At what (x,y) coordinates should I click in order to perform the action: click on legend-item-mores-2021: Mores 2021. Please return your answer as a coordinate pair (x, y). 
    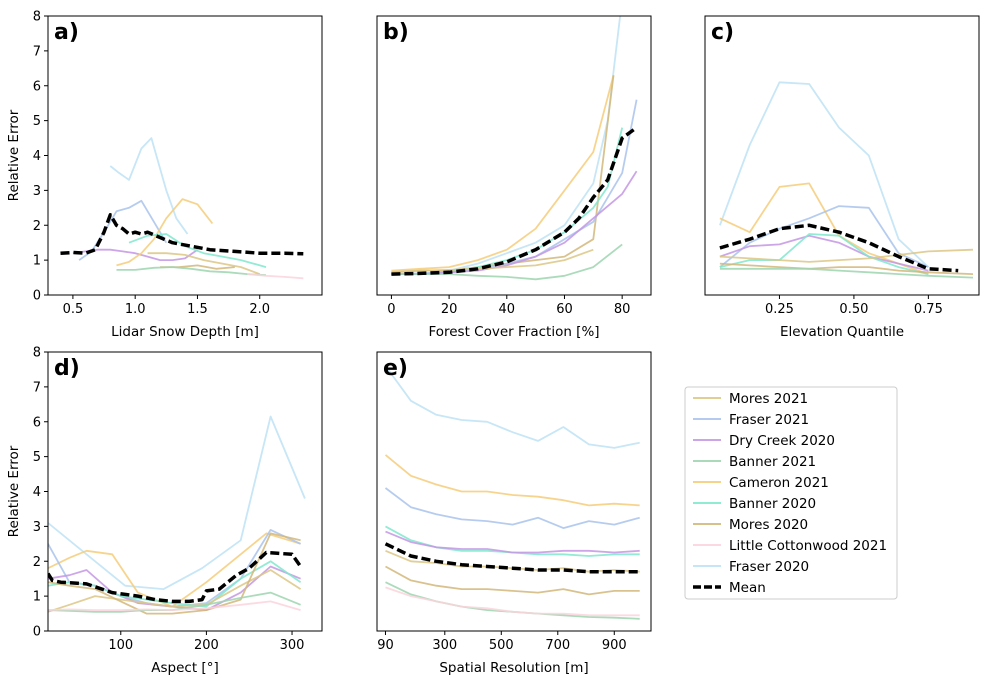
    Looking at the image, I should click on (750, 399).